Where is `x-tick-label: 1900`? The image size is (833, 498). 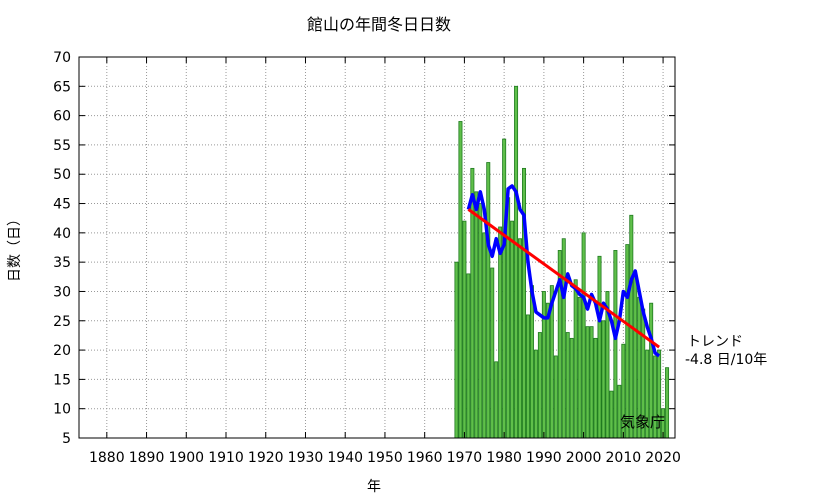
x-tick-label: 1900 is located at coordinates (186, 458).